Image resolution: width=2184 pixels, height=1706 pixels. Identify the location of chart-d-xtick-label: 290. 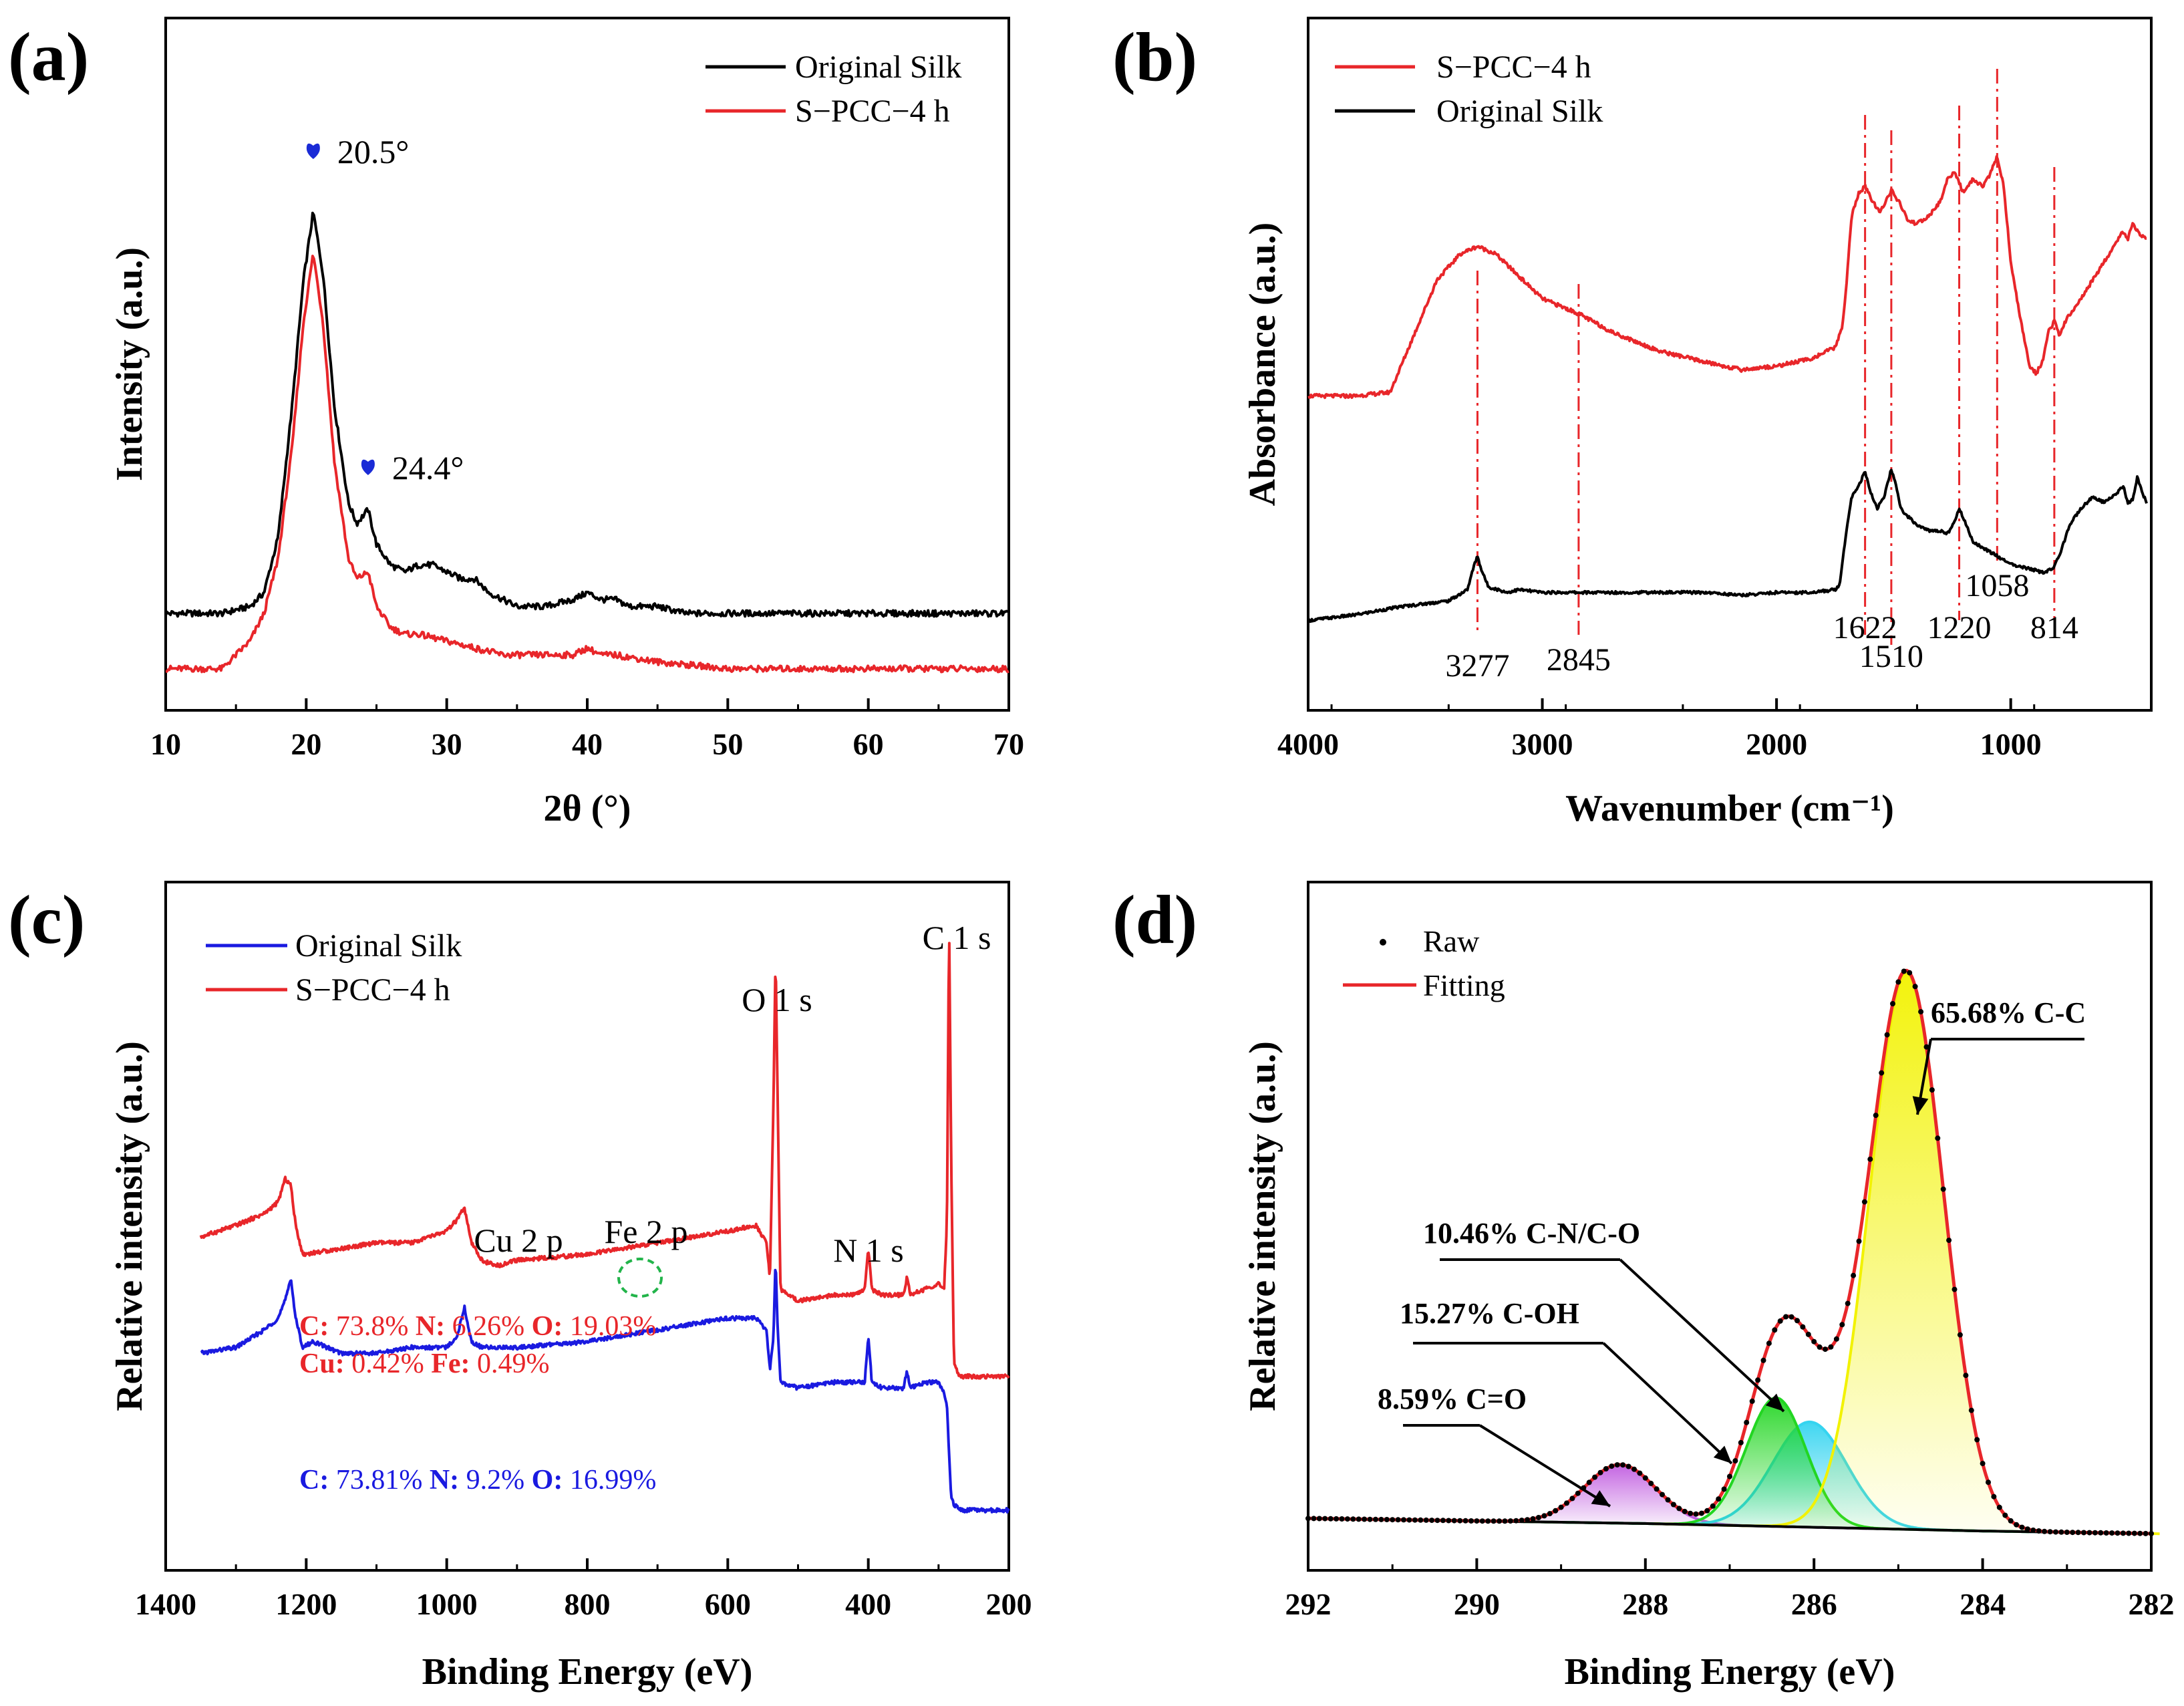
(1477, 1604).